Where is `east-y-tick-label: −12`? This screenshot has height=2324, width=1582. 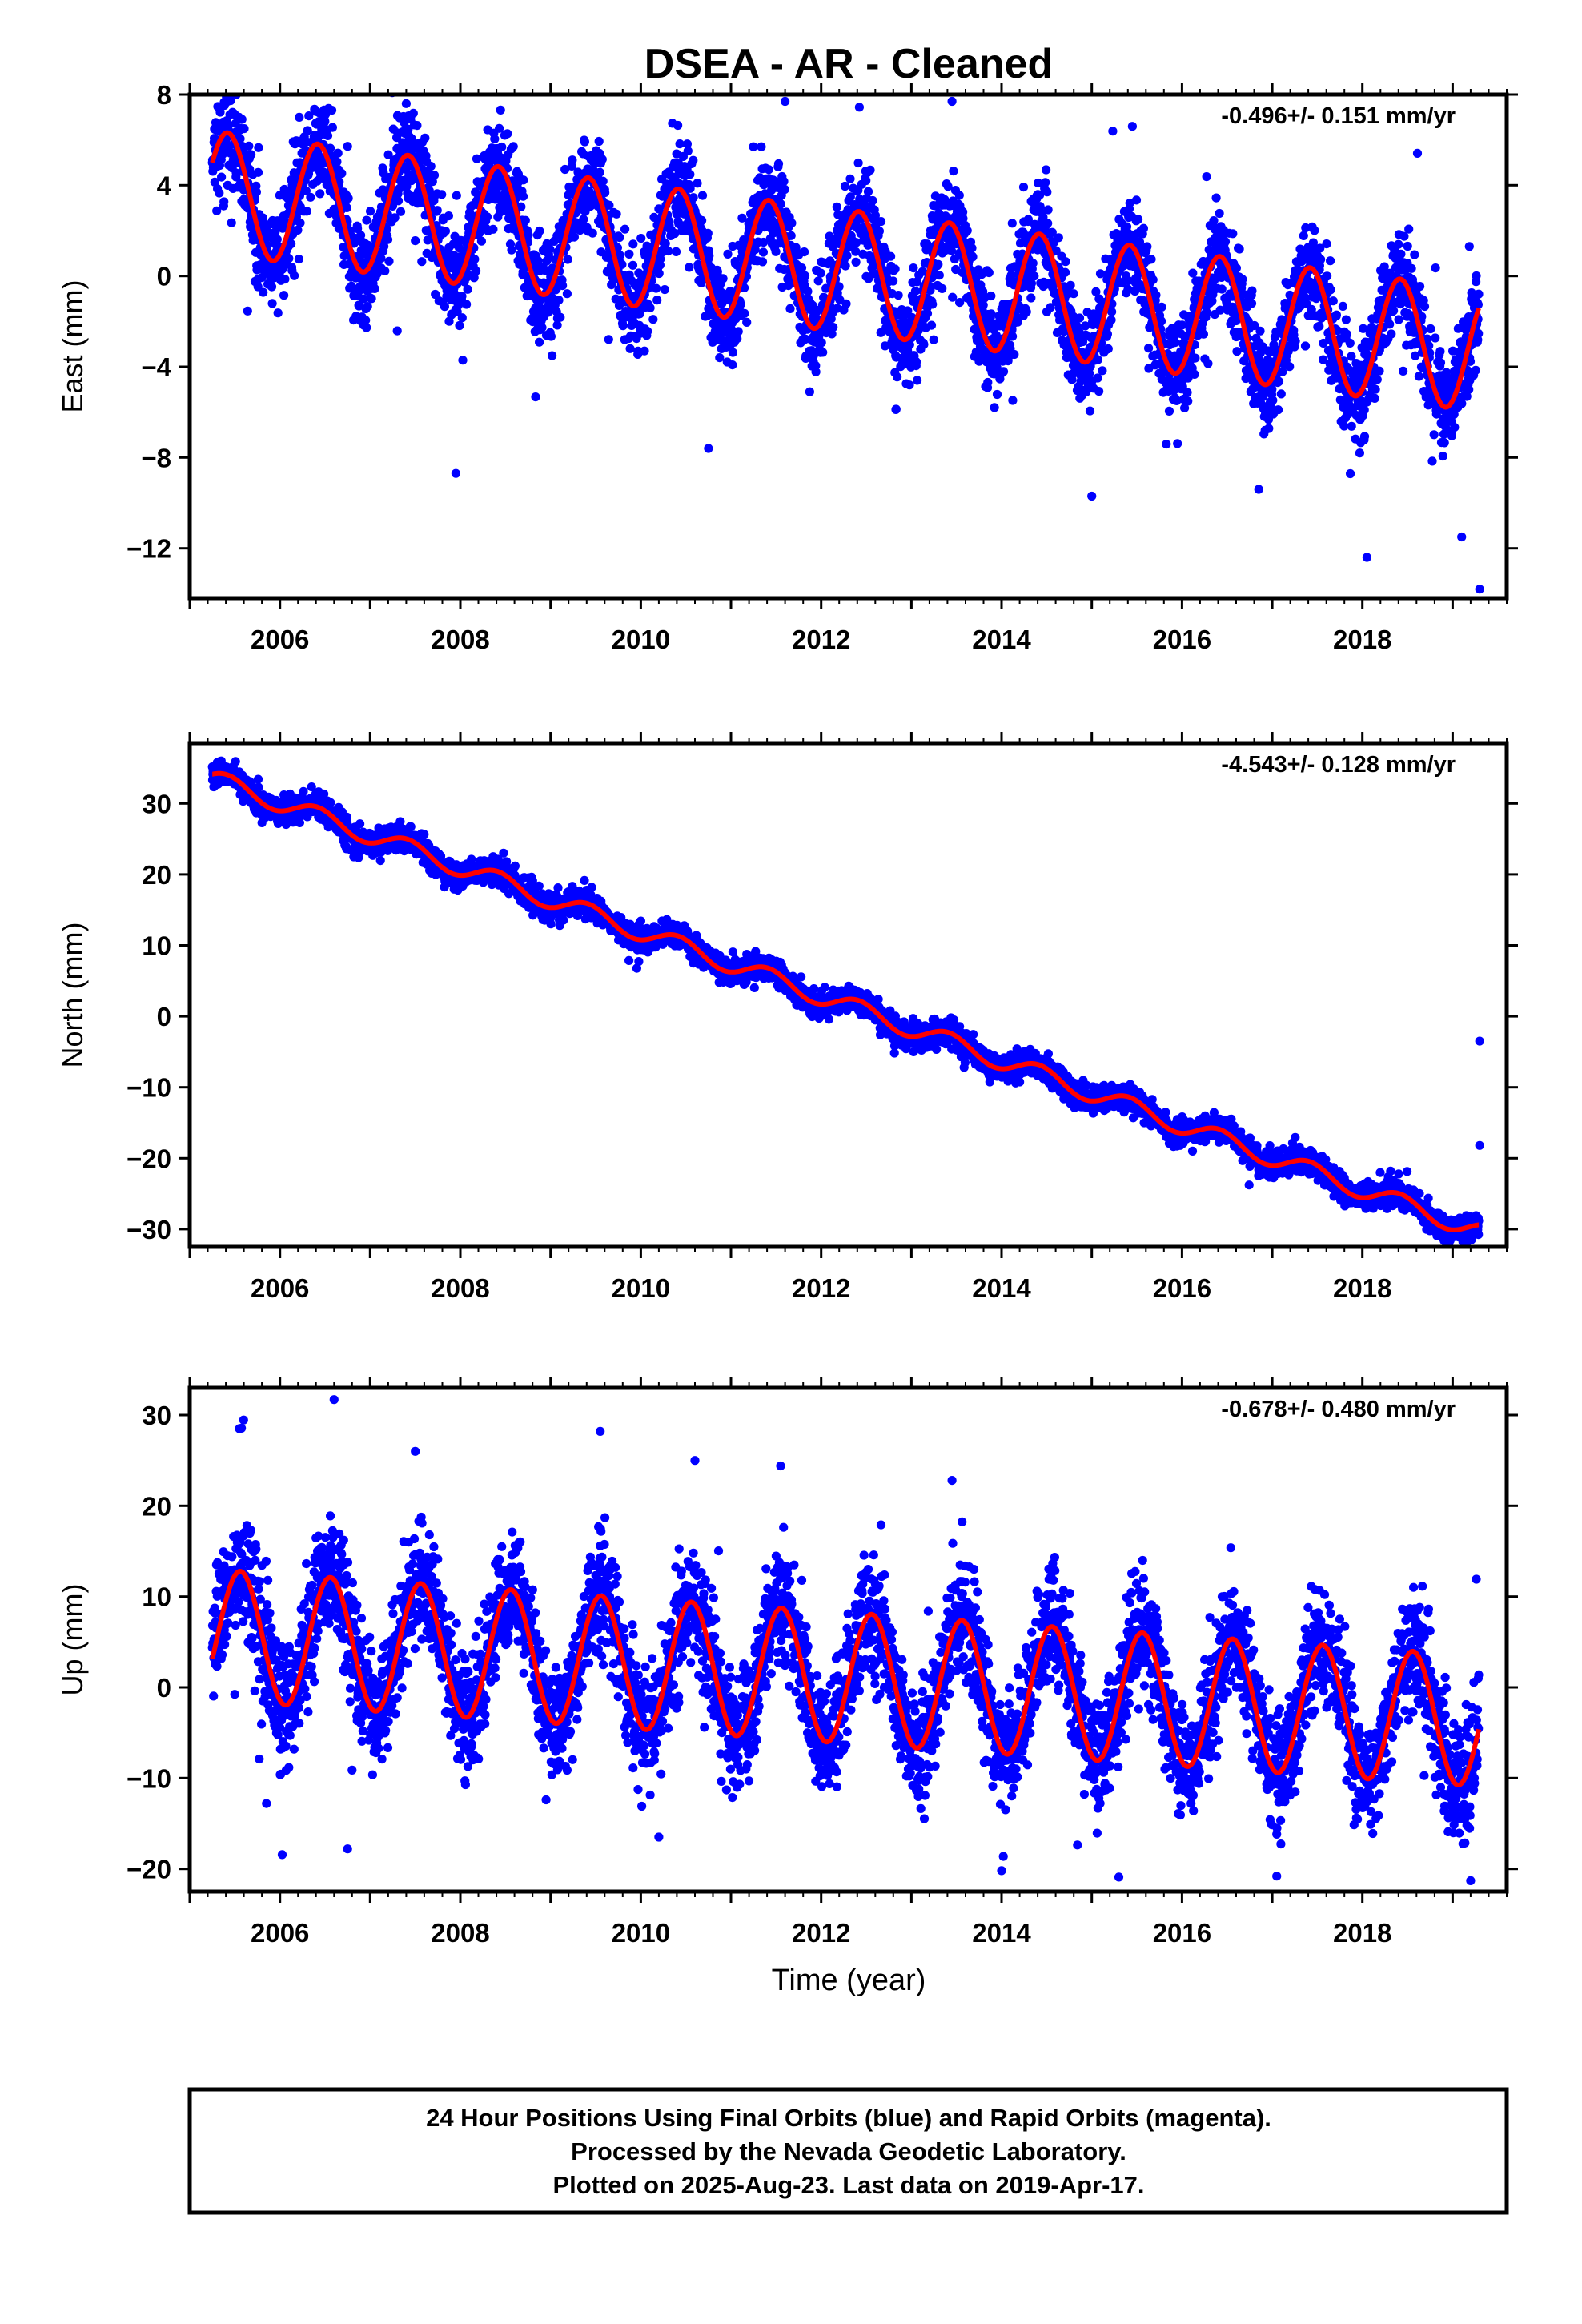
east-y-tick-label: −12 is located at coordinates (148, 549).